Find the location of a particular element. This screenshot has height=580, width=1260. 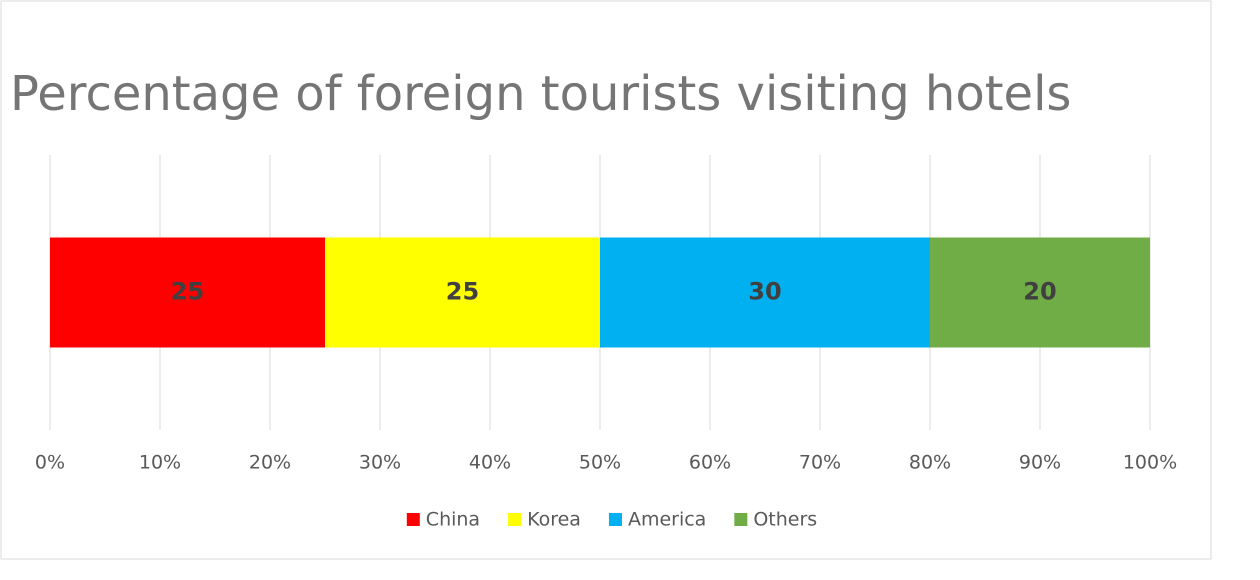

x-tick-label: 50% is located at coordinates (600, 463).